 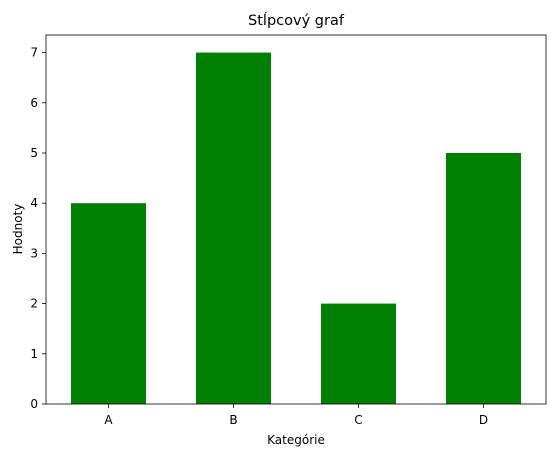 I want to click on x-tick-label: D, so click(x=483, y=420).